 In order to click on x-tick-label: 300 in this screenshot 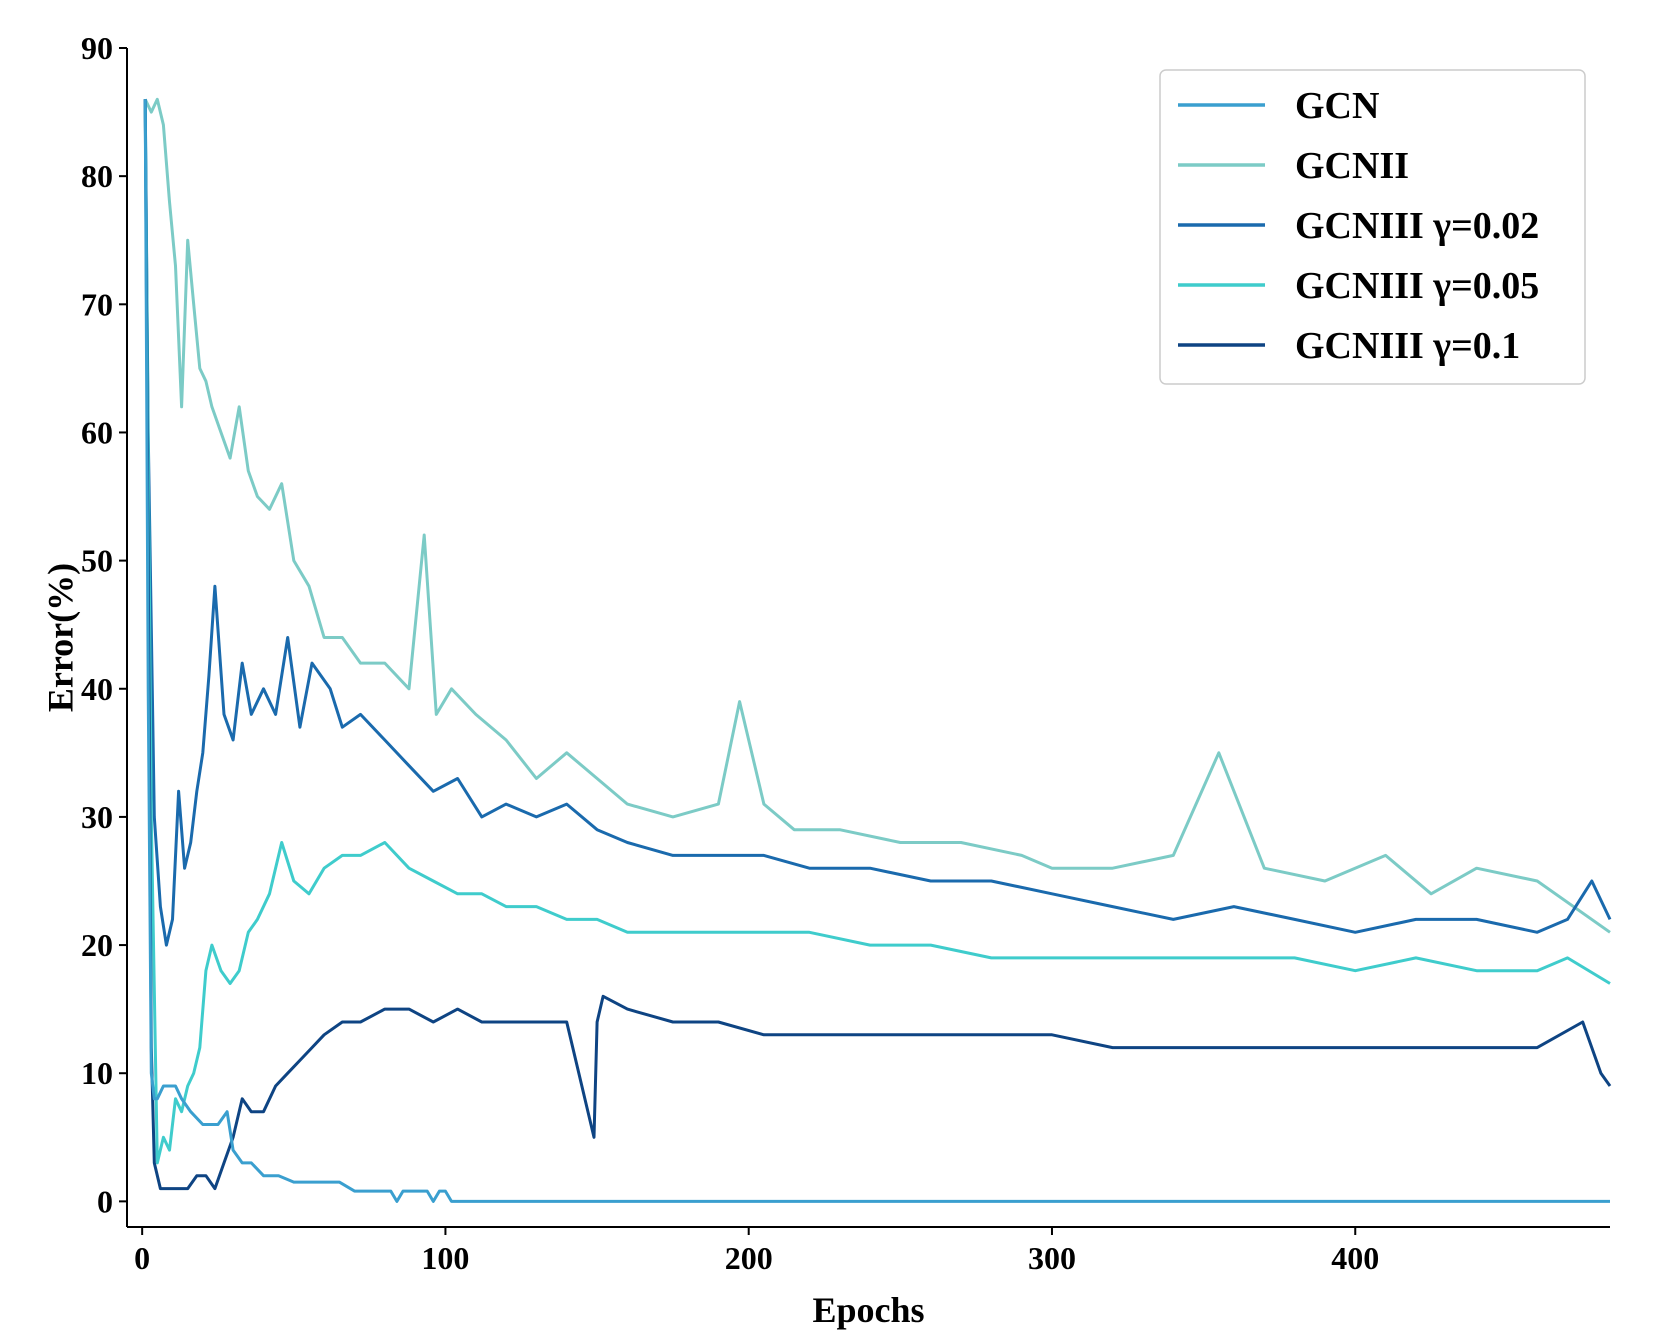, I will do `click(1052, 1258)`.